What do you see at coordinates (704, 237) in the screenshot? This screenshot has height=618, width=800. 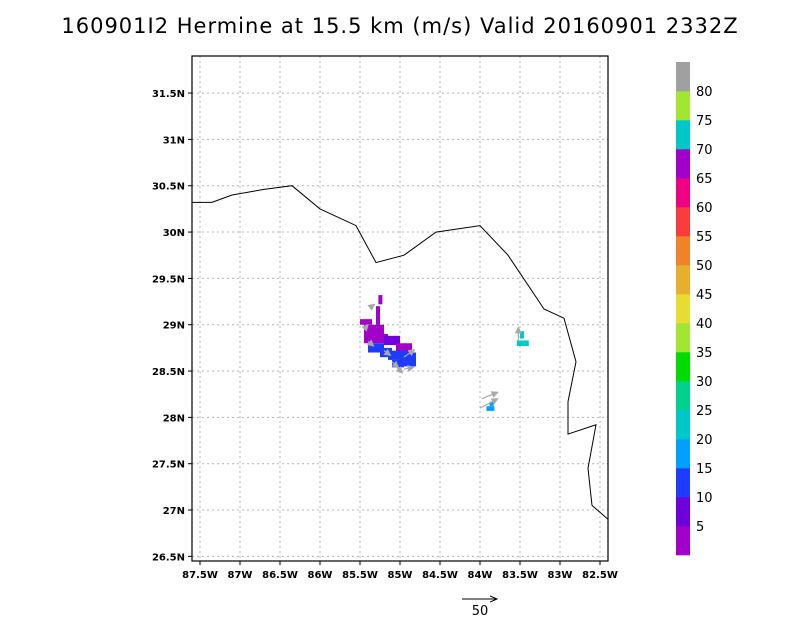 I see `colorbar-label-10: 55` at bounding box center [704, 237].